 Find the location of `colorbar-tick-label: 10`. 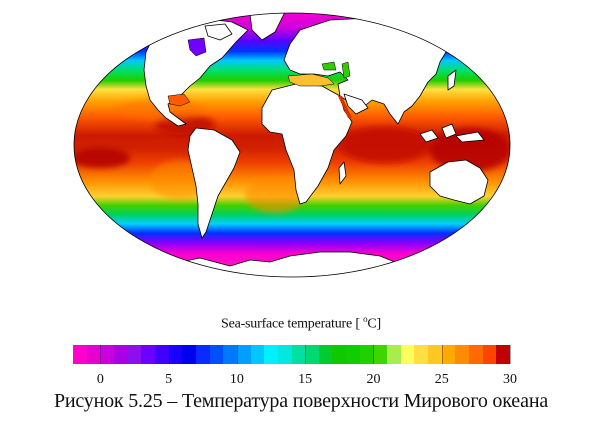

colorbar-tick-label: 10 is located at coordinates (236, 379).